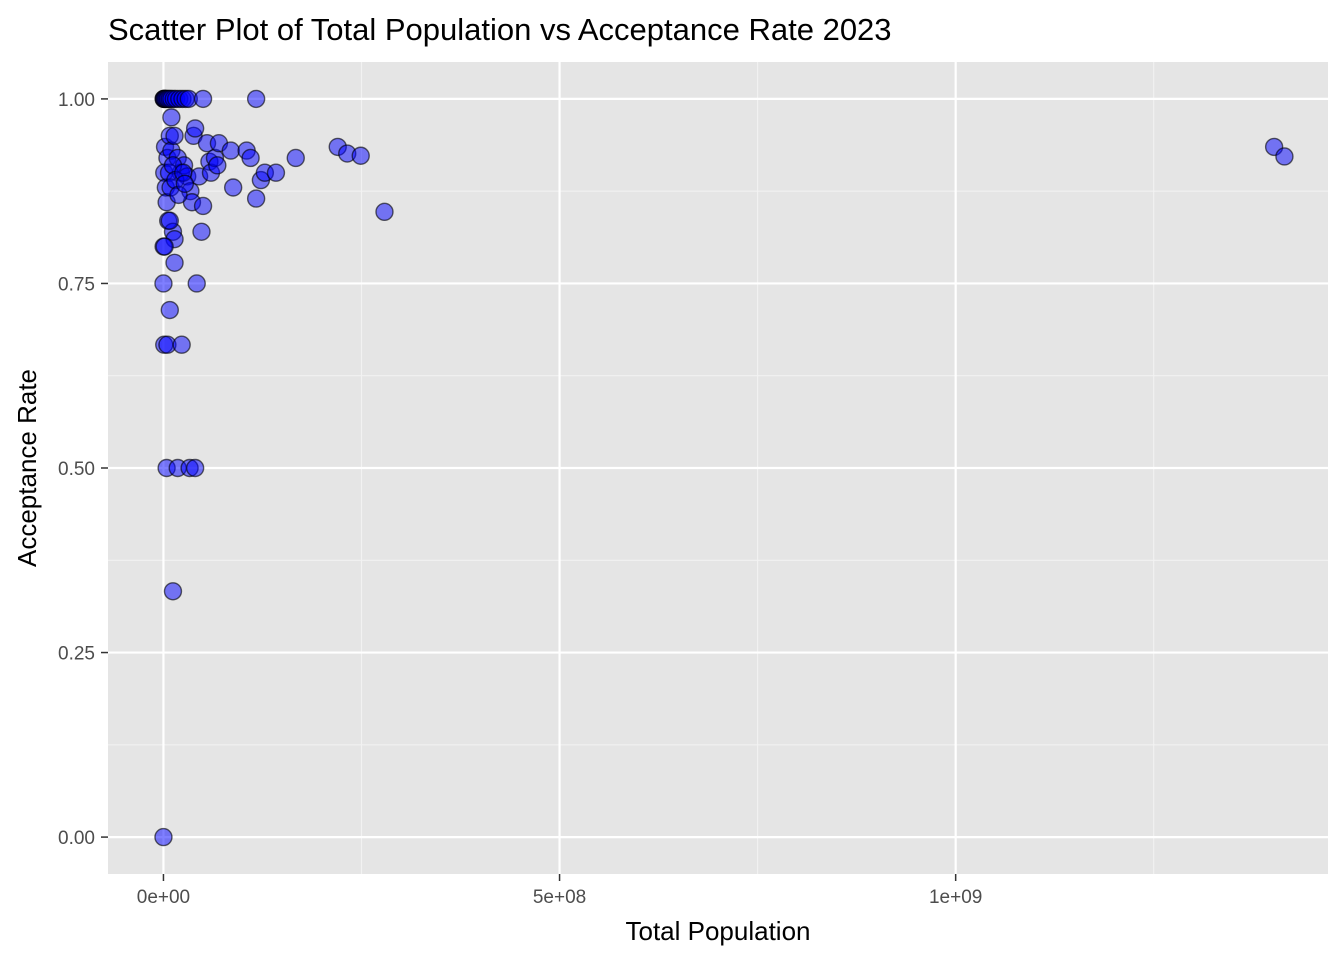  I want to click on x-axis-title: Total Population, so click(717, 931).